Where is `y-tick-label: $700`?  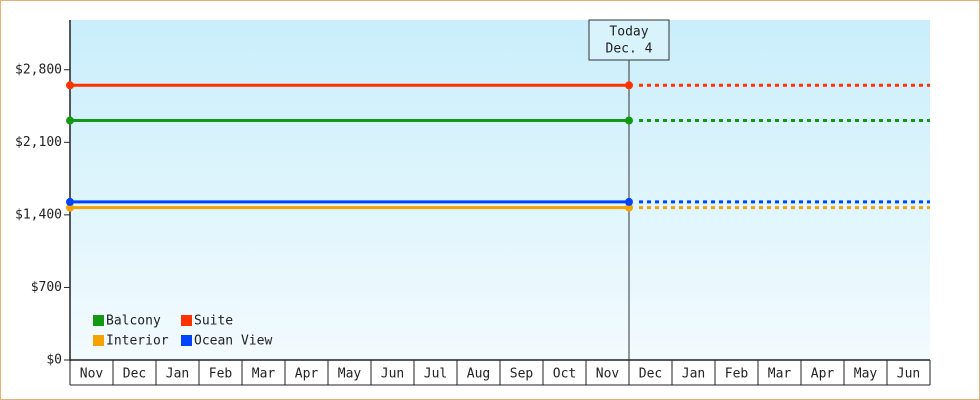
y-tick-label: $700 is located at coordinates (46, 287).